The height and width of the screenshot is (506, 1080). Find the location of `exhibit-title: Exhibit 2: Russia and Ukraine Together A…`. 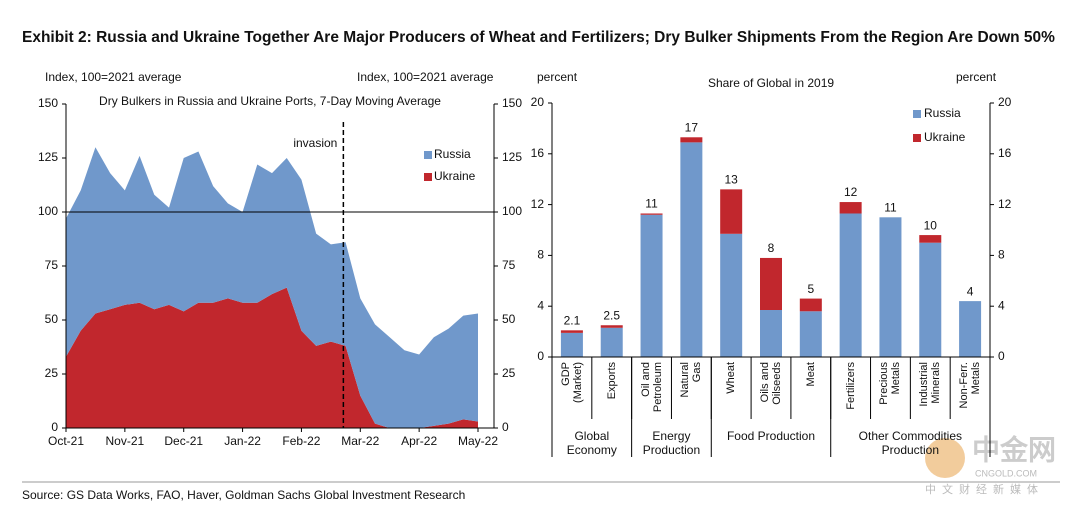

exhibit-title: Exhibit 2: Russia and Ukraine Together A… is located at coordinates (538, 37).